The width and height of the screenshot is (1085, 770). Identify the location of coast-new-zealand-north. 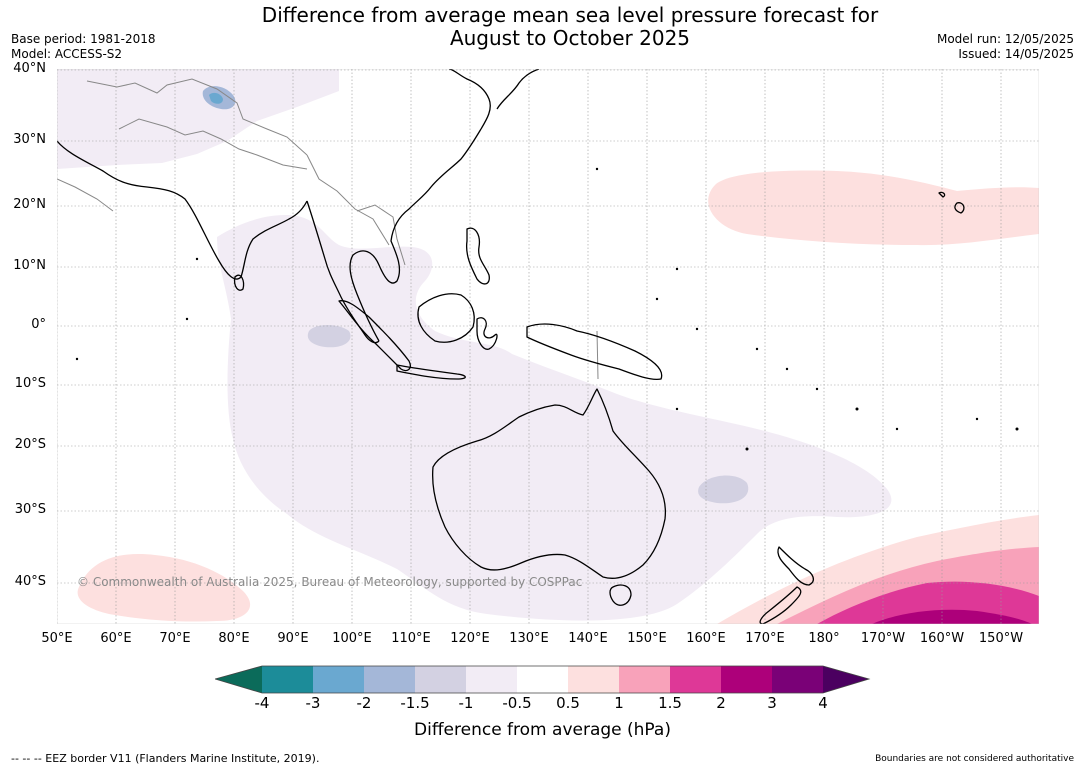
(796, 566).